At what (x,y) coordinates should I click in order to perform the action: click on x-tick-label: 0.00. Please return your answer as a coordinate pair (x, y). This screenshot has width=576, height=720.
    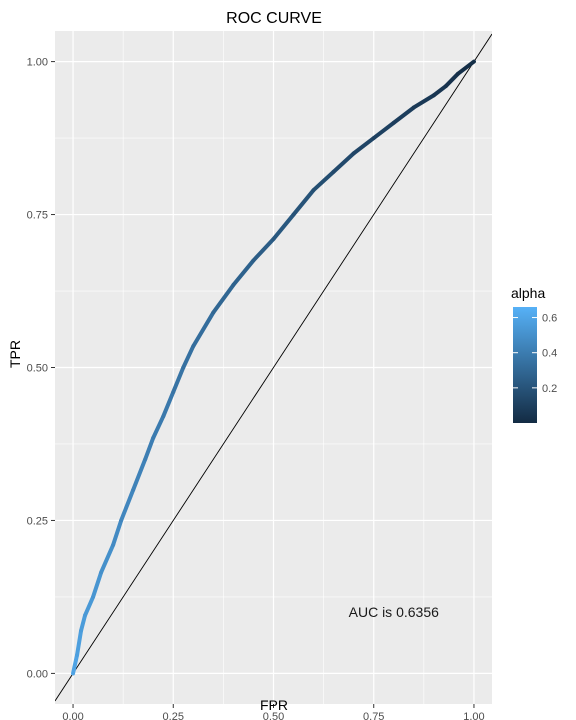
    Looking at the image, I should click on (72, 715).